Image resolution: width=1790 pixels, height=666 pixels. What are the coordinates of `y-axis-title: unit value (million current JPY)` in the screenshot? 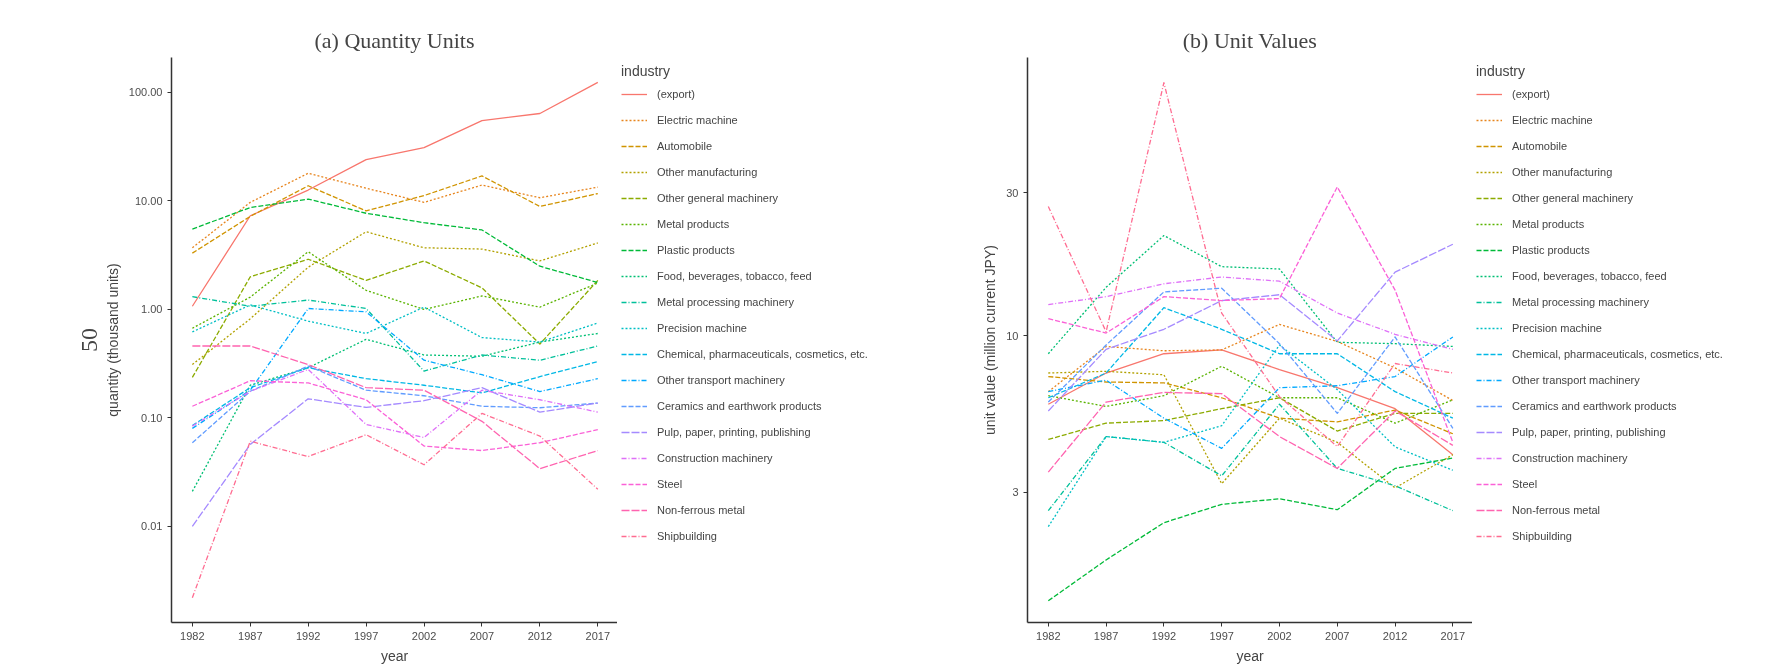 It's located at (990, 340).